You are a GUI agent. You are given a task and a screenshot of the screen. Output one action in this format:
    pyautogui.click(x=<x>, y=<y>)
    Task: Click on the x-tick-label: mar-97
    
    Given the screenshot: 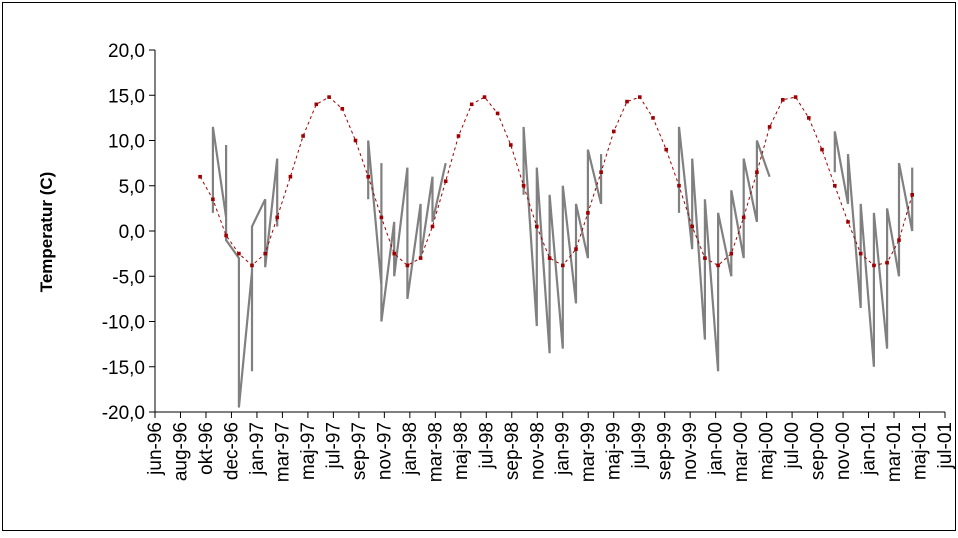 What is the action you would take?
    pyautogui.click(x=282, y=452)
    